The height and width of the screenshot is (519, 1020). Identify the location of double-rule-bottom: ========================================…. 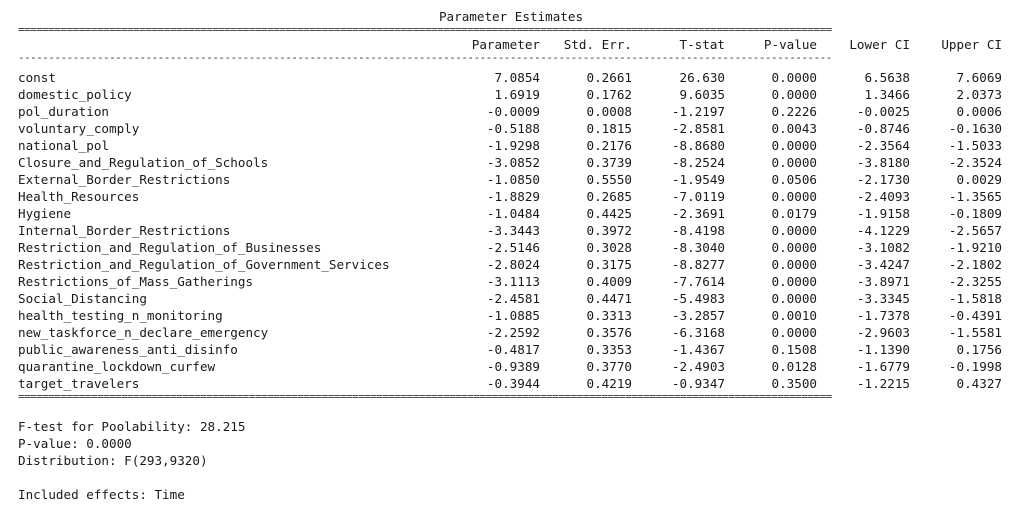
(425, 397).